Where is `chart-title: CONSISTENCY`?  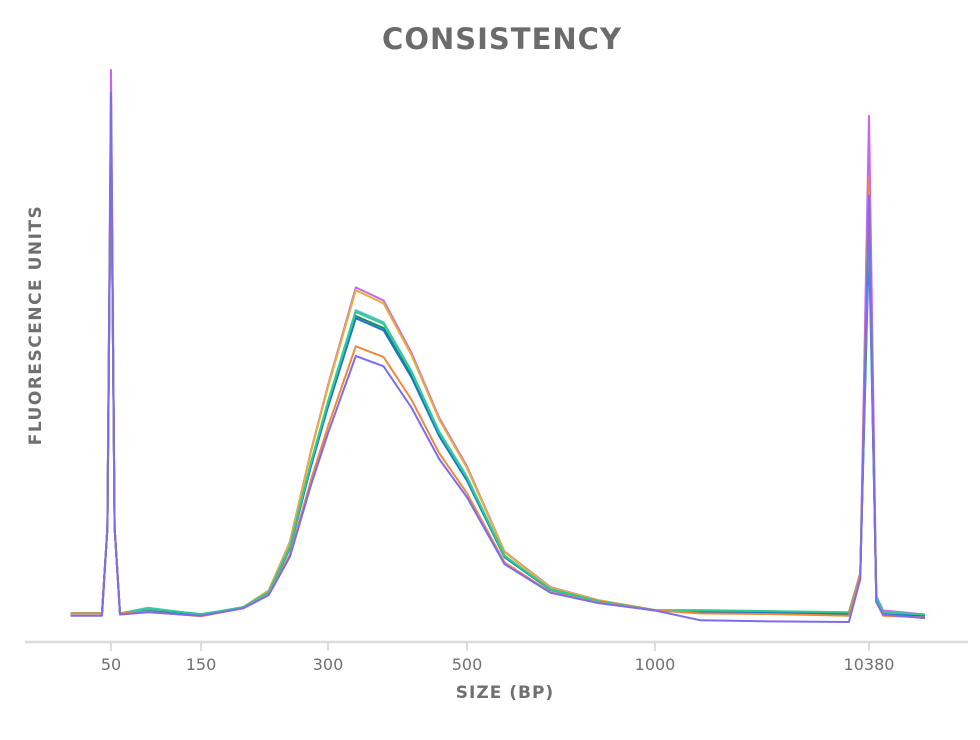
chart-title: CONSISTENCY is located at coordinates (502, 39).